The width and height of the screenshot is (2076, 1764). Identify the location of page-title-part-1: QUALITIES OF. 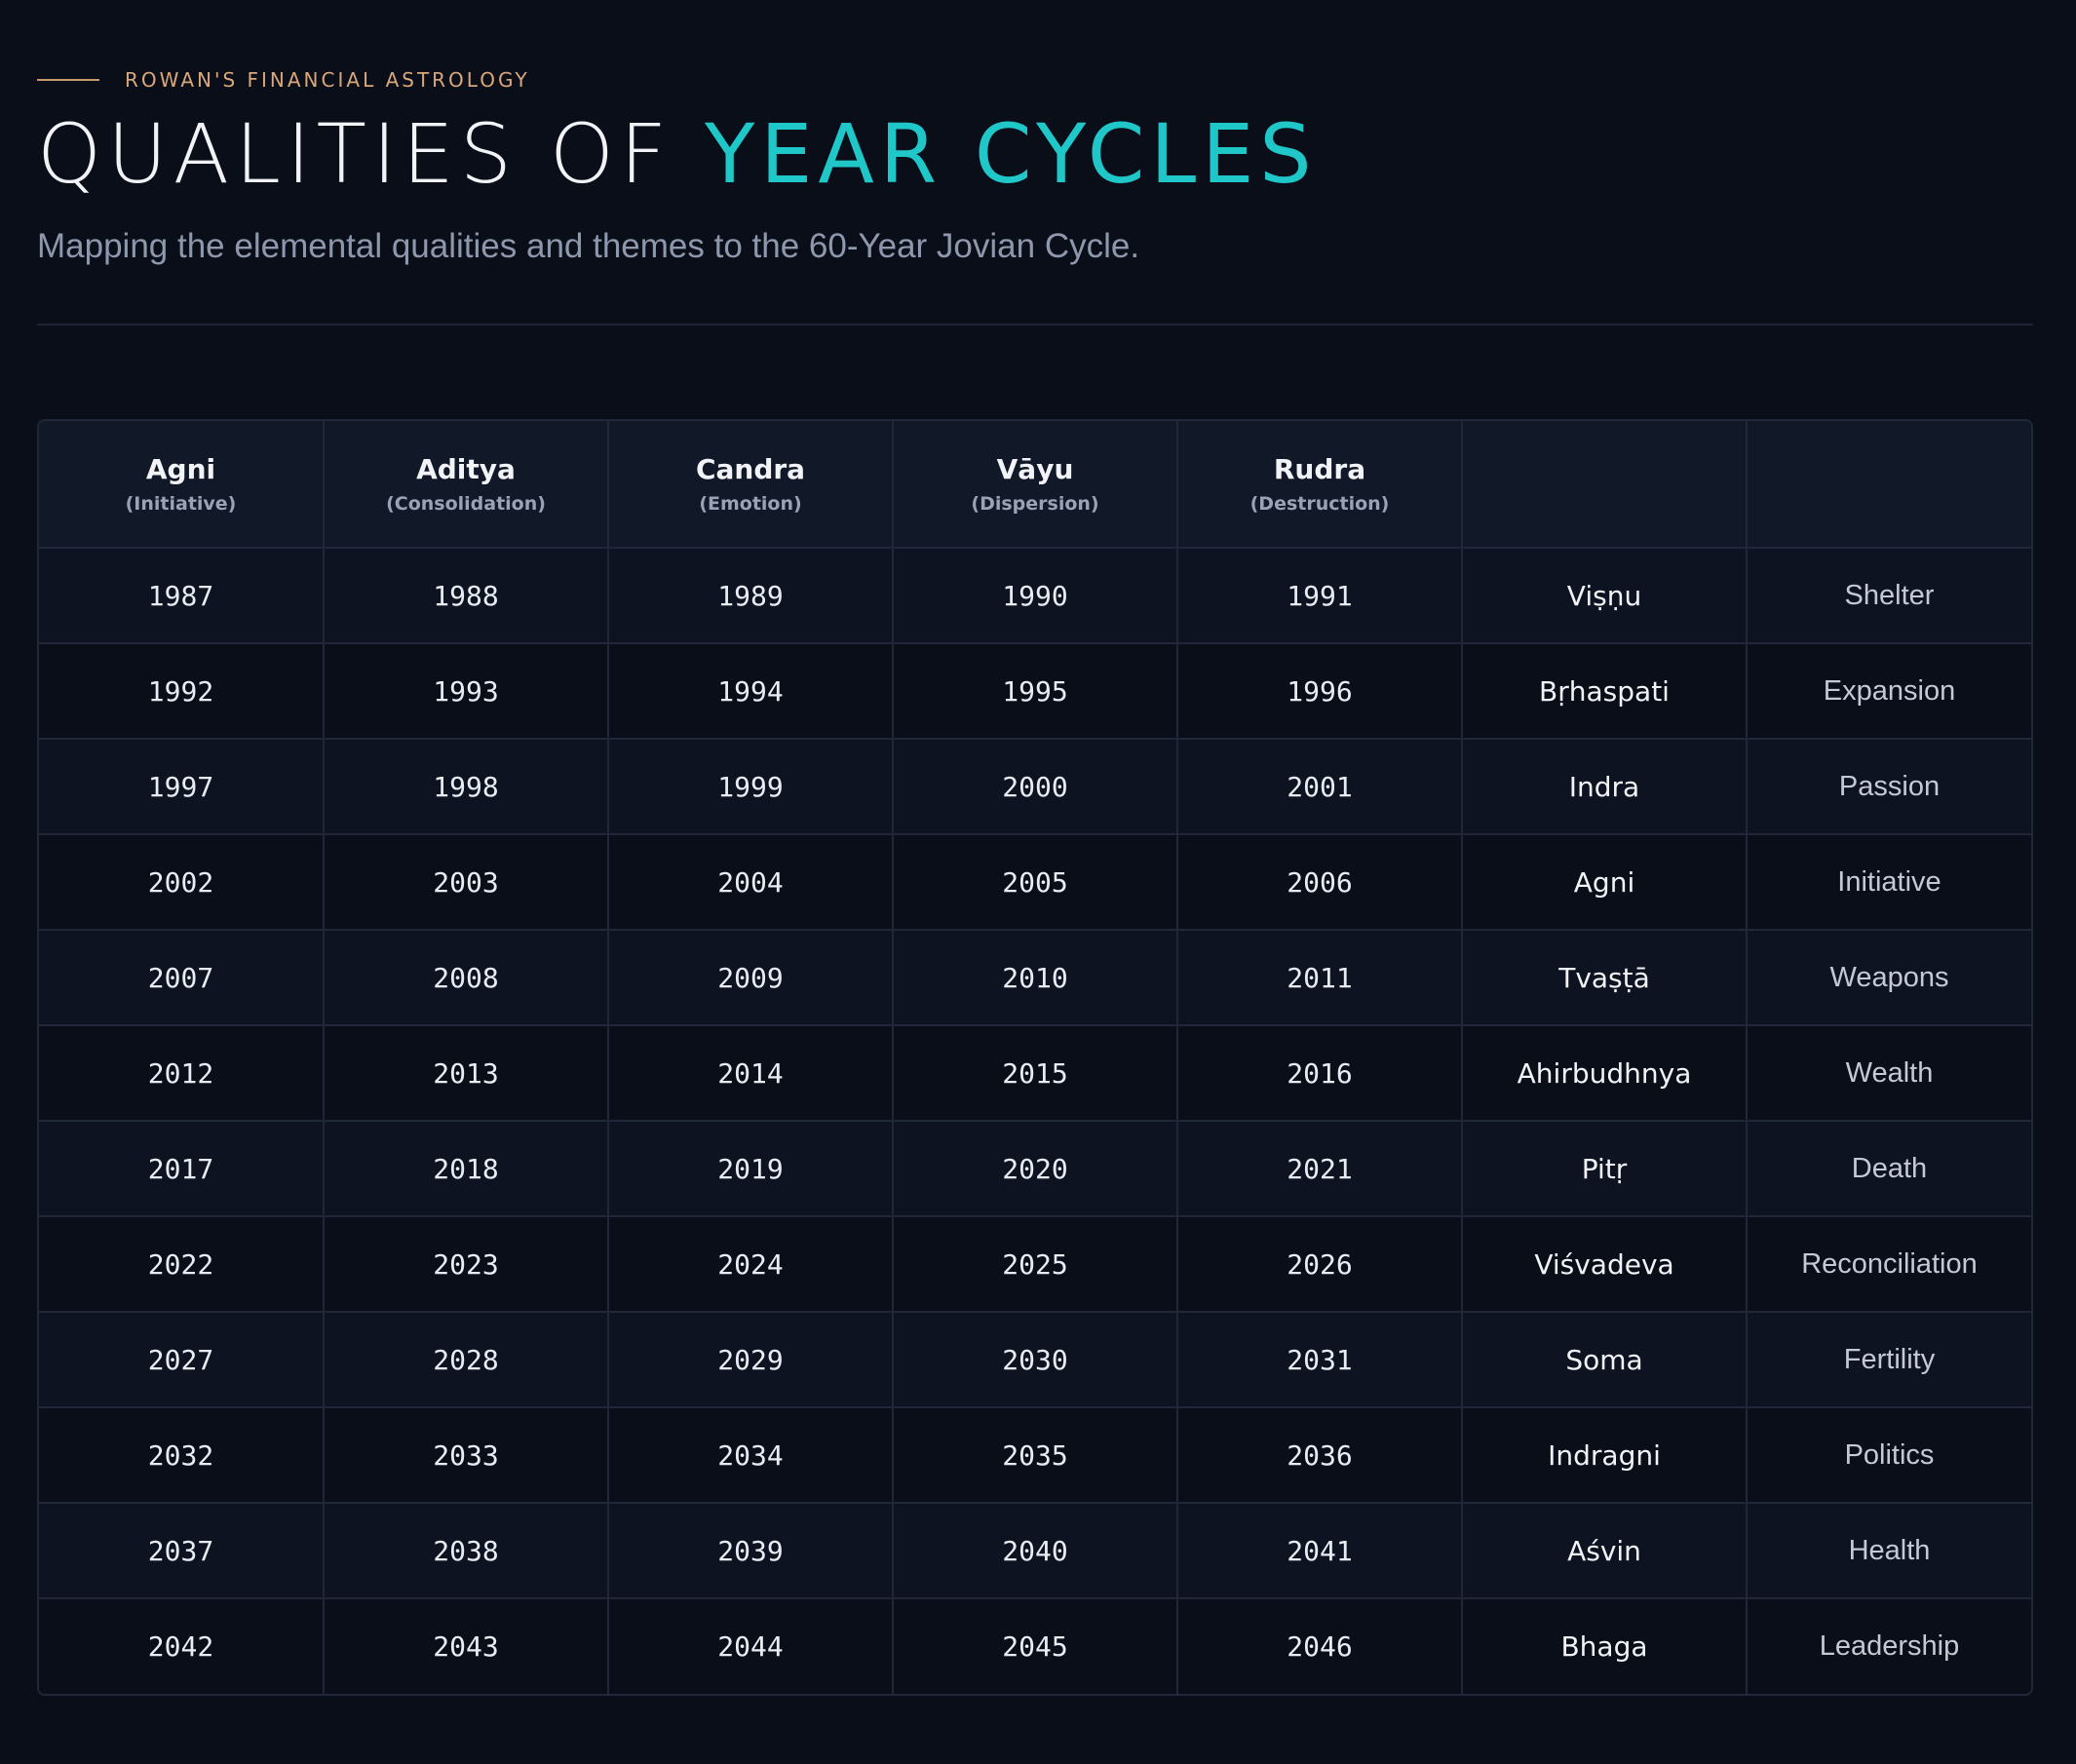
(371, 154).